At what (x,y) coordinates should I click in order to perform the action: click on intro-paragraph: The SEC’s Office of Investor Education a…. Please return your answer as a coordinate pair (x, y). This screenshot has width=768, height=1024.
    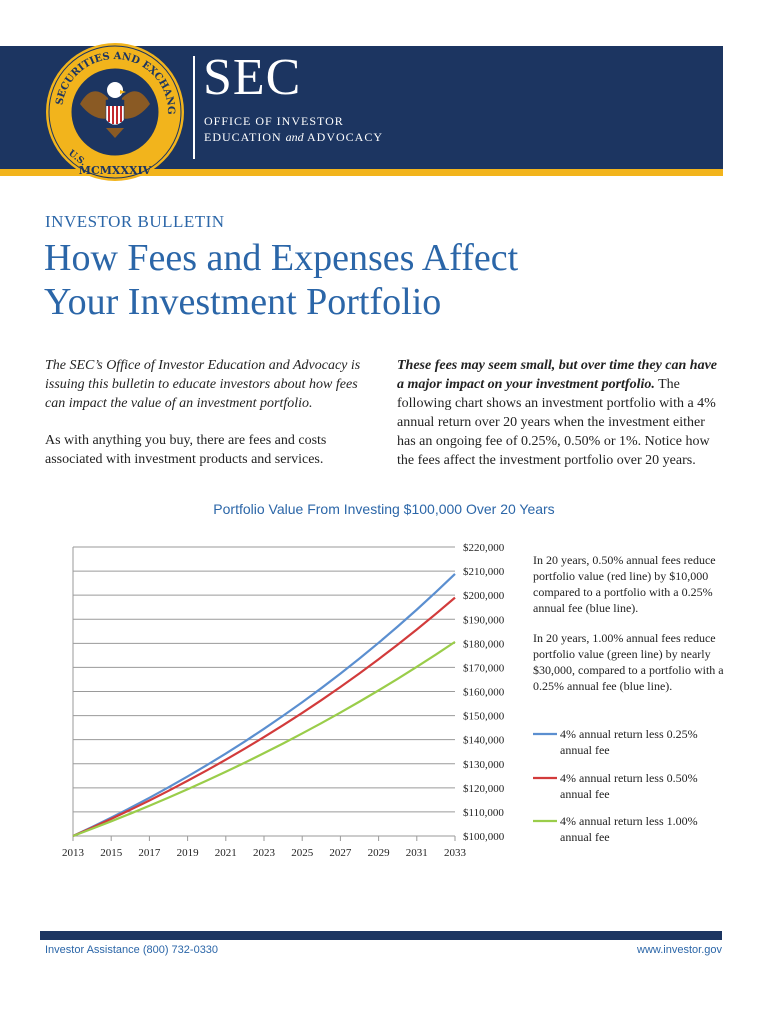
    Looking at the image, I should click on (203, 384).